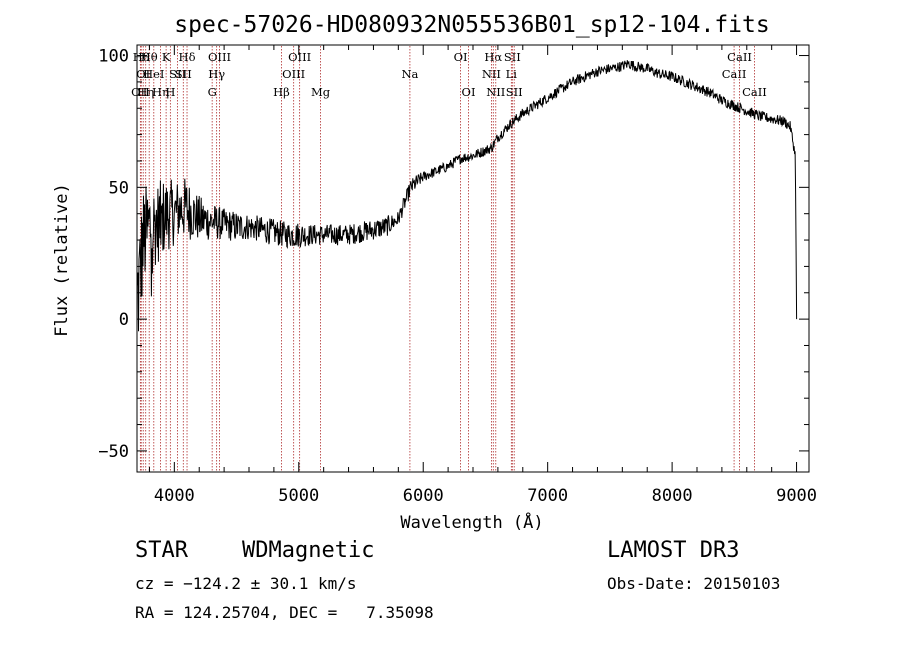 This screenshot has height=649, width=900. Describe the element at coordinates (694, 583) in the screenshot. I see `observation-date: Obs-Date: 20150103` at that location.